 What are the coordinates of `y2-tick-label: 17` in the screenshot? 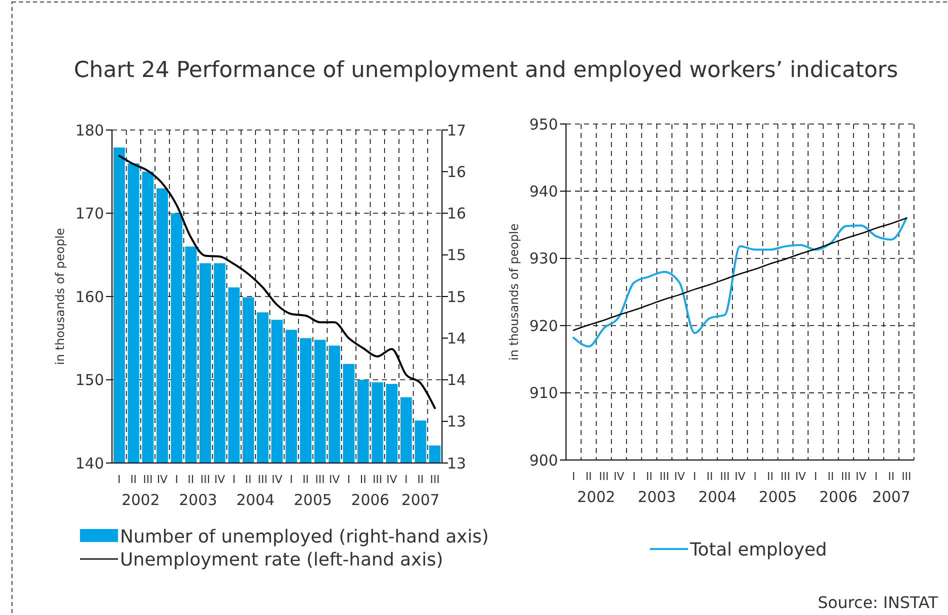 It's located at (456, 130).